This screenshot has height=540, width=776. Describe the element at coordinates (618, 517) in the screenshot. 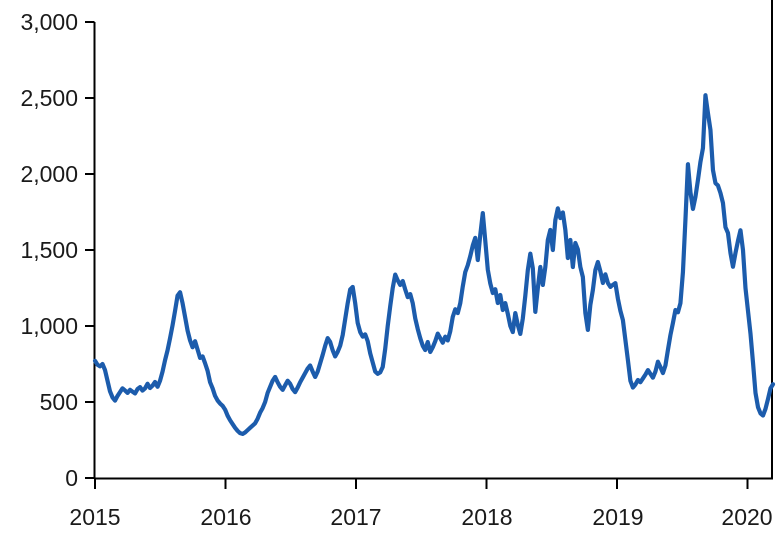

I see `x-axis-label-2019: 2019` at that location.